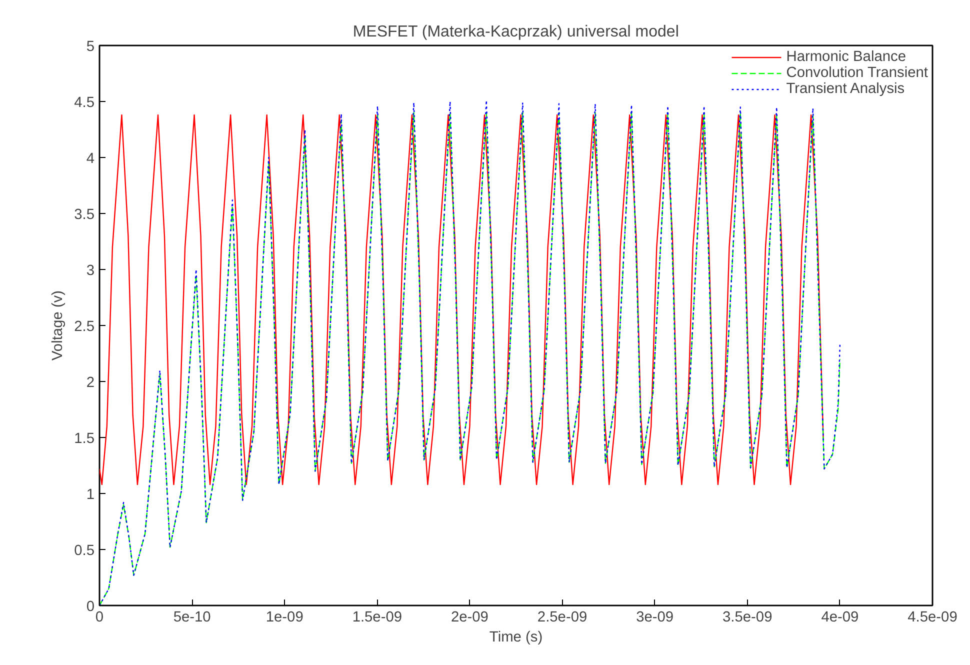 The height and width of the screenshot is (665, 970). I want to click on legend-label: Transient Analysis, so click(845, 89).